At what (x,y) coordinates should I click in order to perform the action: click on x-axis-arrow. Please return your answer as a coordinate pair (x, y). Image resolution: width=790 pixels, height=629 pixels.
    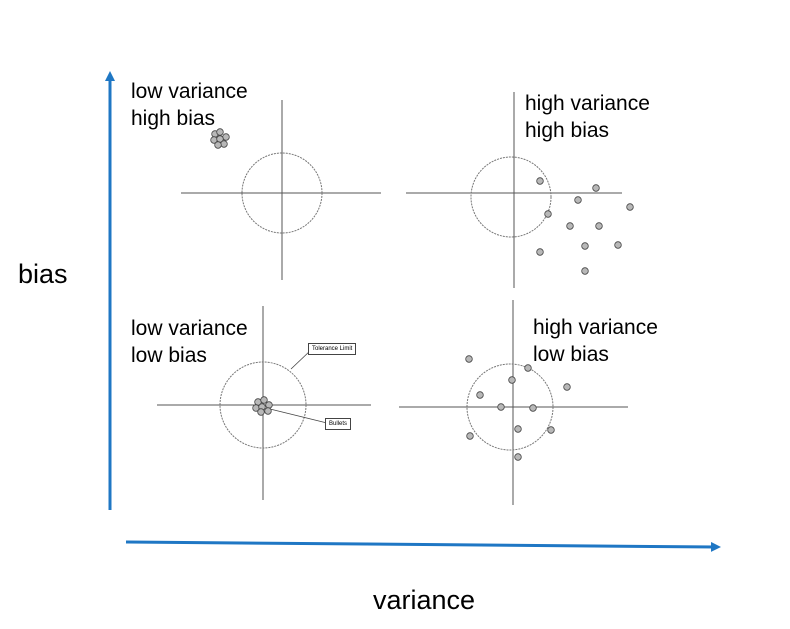
    Looking at the image, I should click on (423, 546).